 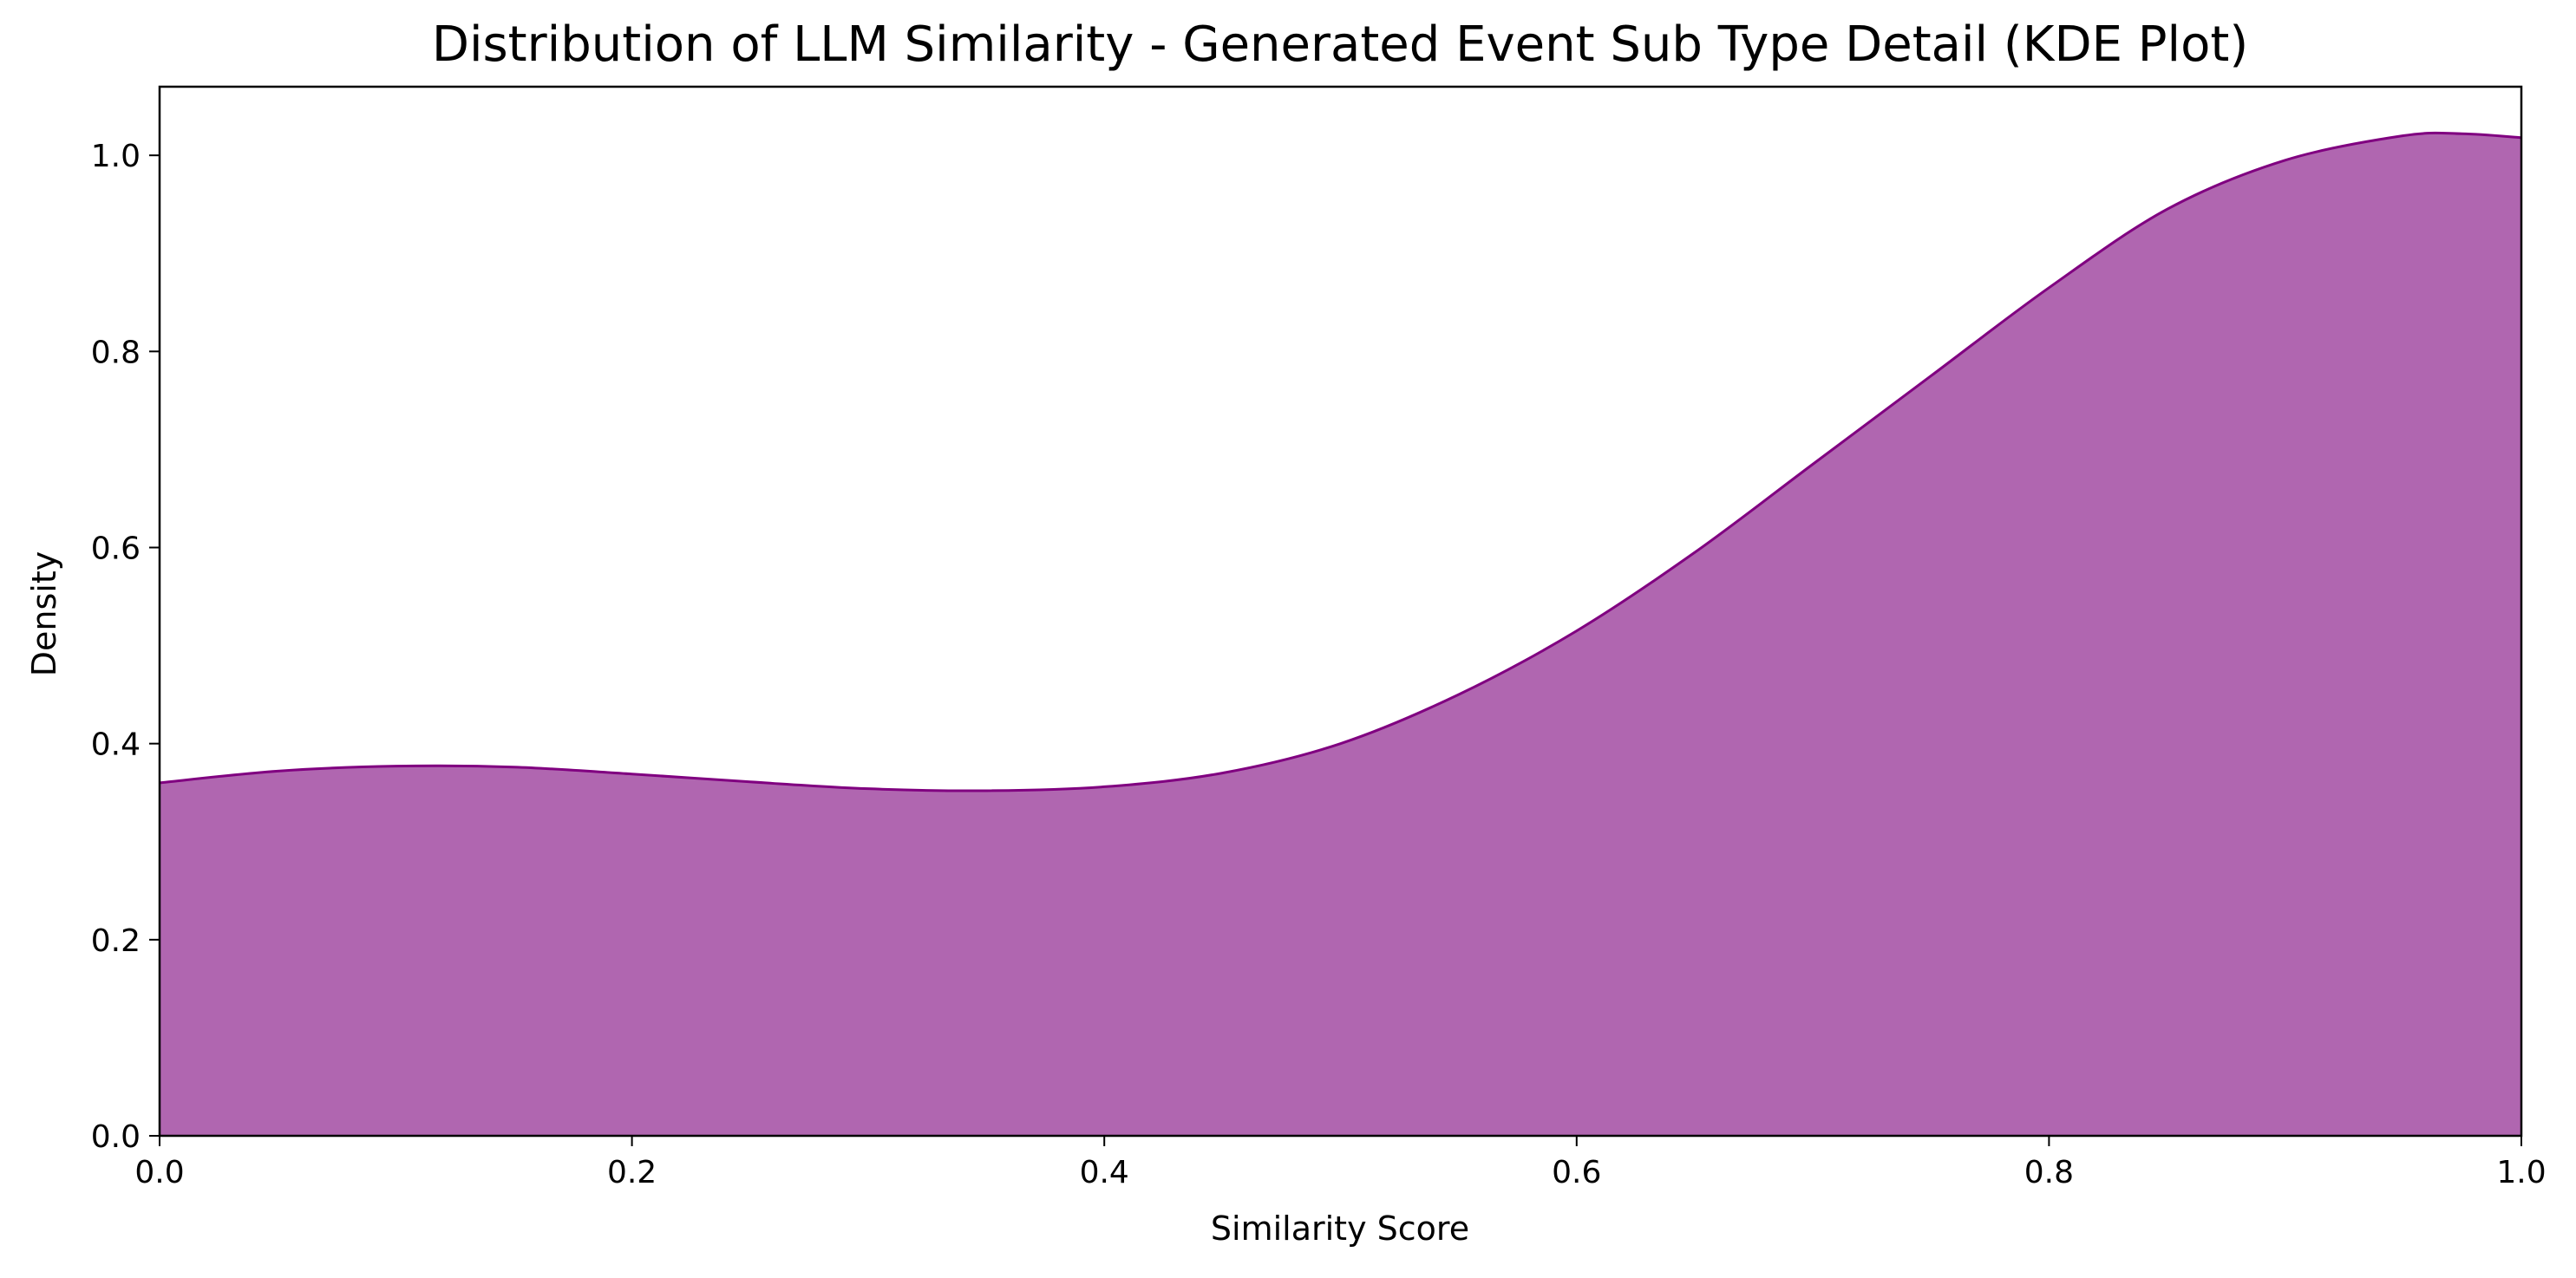 What do you see at coordinates (632, 1172) in the screenshot?
I see `x-tick-label: 0.2` at bounding box center [632, 1172].